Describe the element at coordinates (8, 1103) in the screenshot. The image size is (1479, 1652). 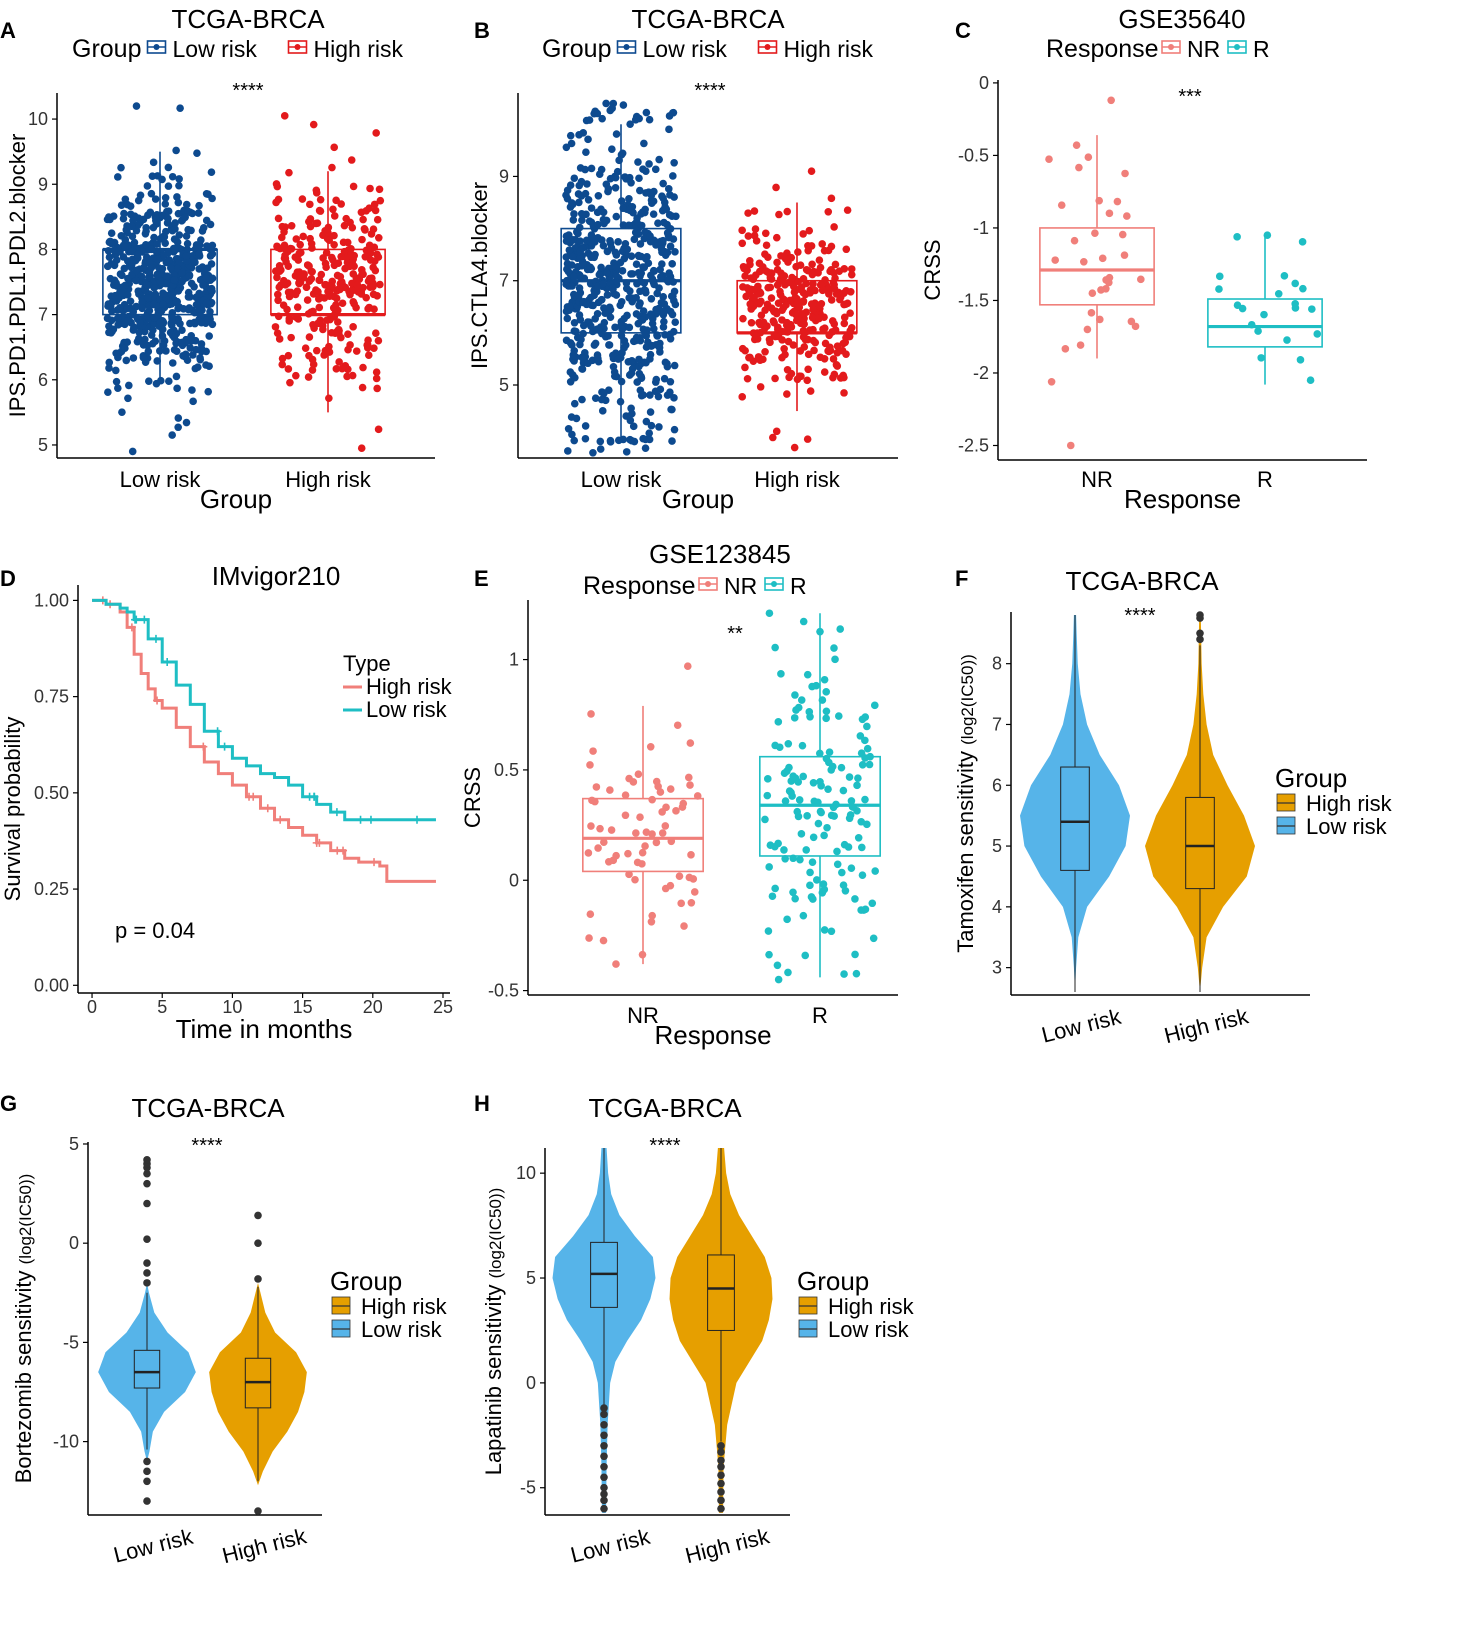
I see `panel-letter: G` at that location.